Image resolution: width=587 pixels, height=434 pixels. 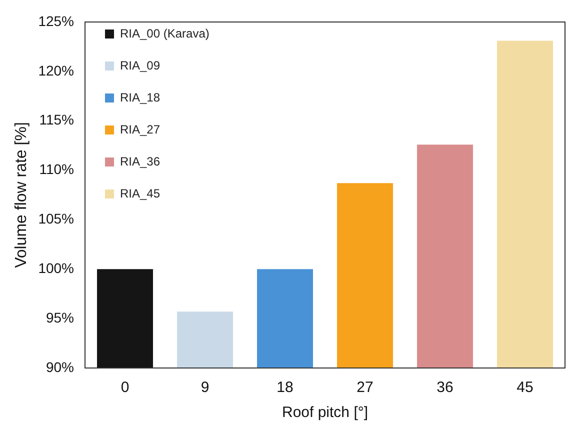 I want to click on y-tick-label: 90%, so click(x=60, y=366).